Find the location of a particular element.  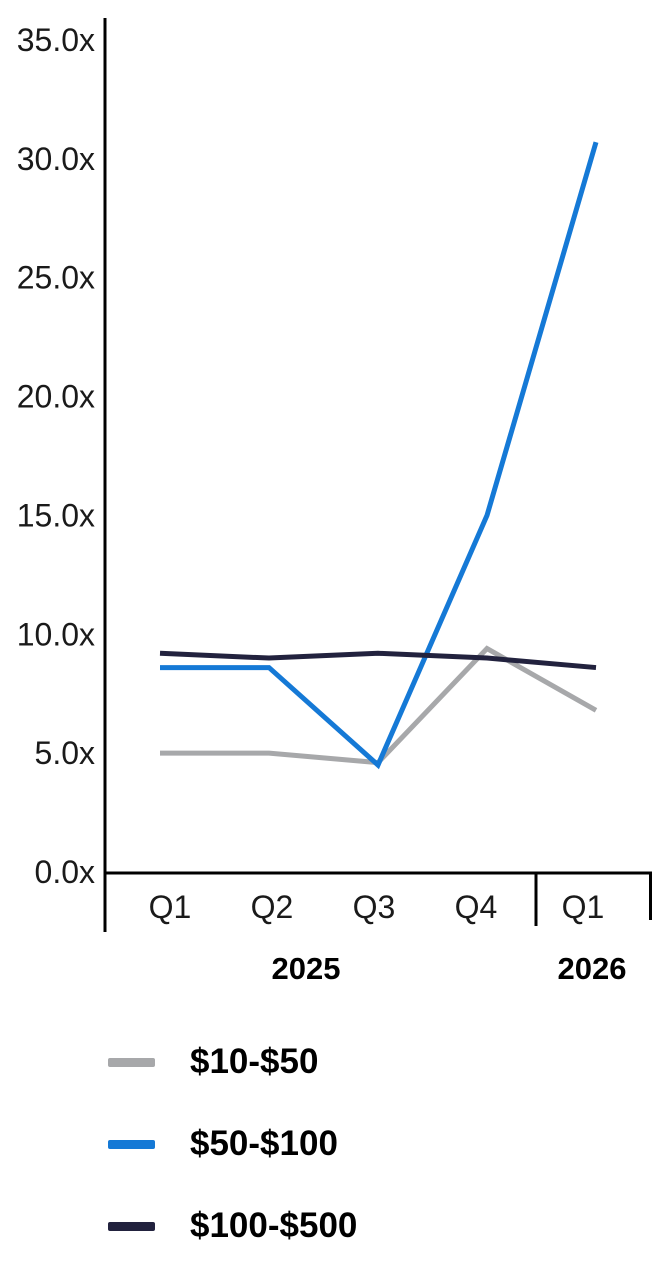

y-tick-label: 20.0x is located at coordinates (56, 397).